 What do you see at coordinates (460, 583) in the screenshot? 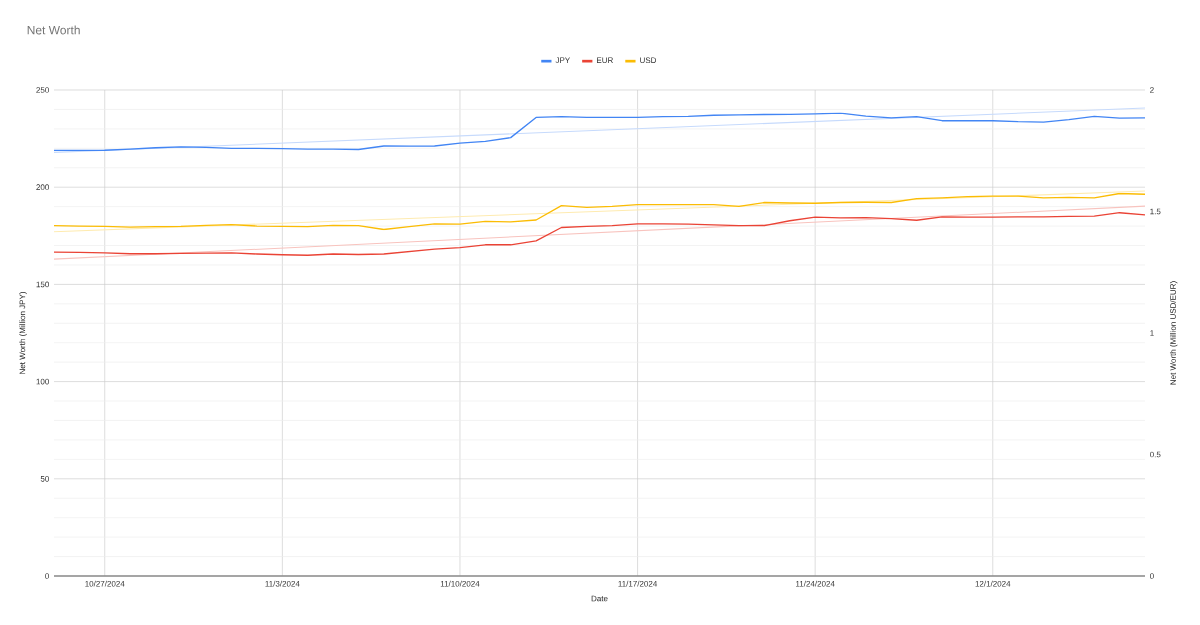
I see `x-tick-label: 11/10/2024` at bounding box center [460, 583].